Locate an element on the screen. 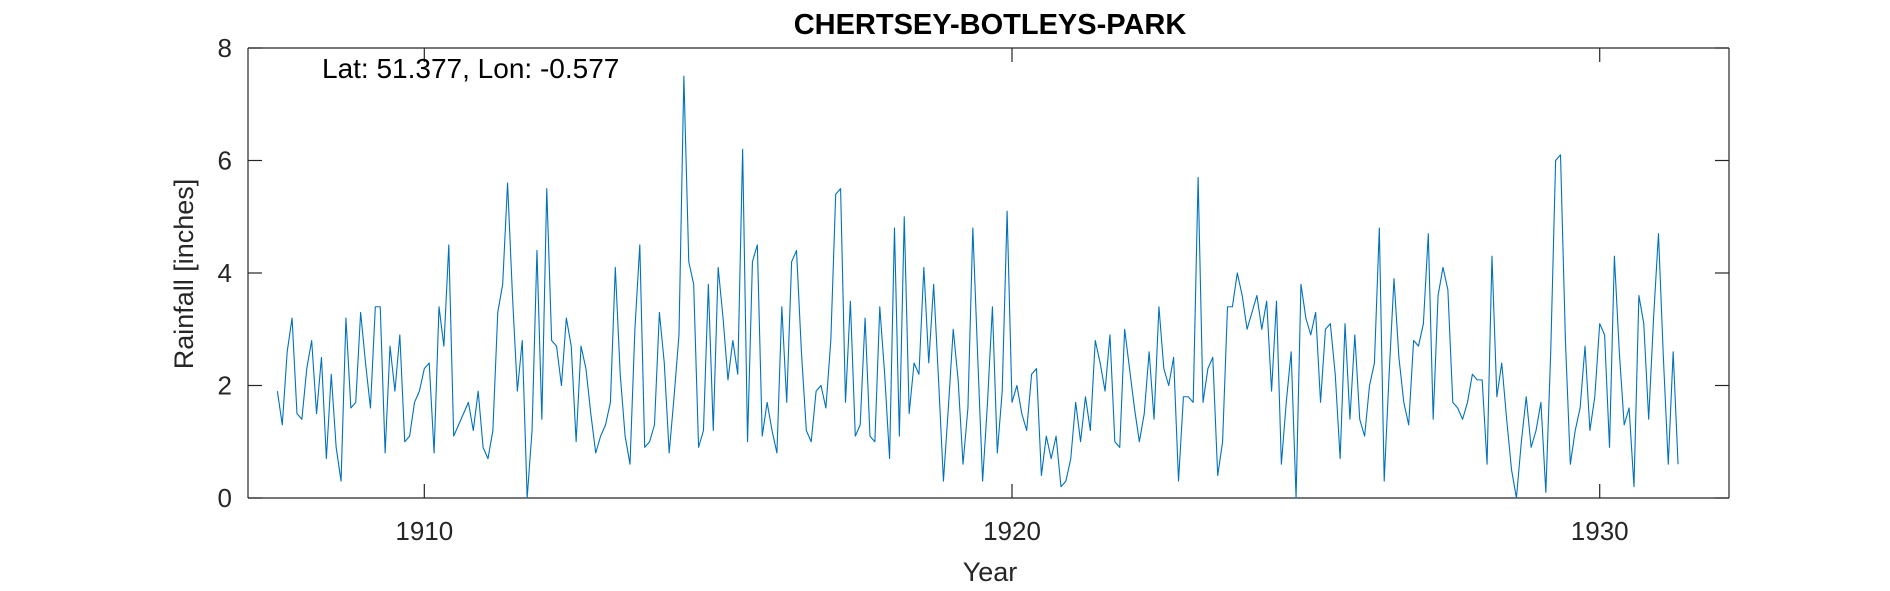 This screenshot has height=591, width=1890. x-tick-label: 1930 is located at coordinates (1600, 531).